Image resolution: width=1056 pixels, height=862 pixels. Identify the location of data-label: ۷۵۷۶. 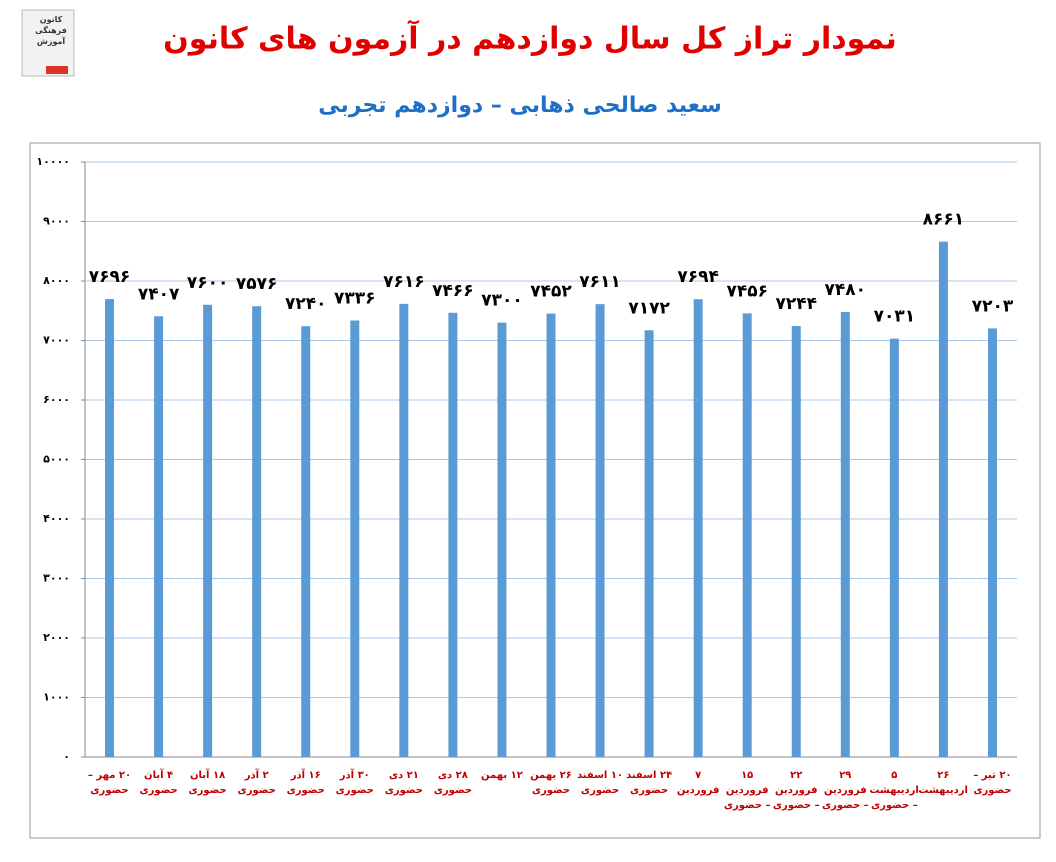
(257, 284).